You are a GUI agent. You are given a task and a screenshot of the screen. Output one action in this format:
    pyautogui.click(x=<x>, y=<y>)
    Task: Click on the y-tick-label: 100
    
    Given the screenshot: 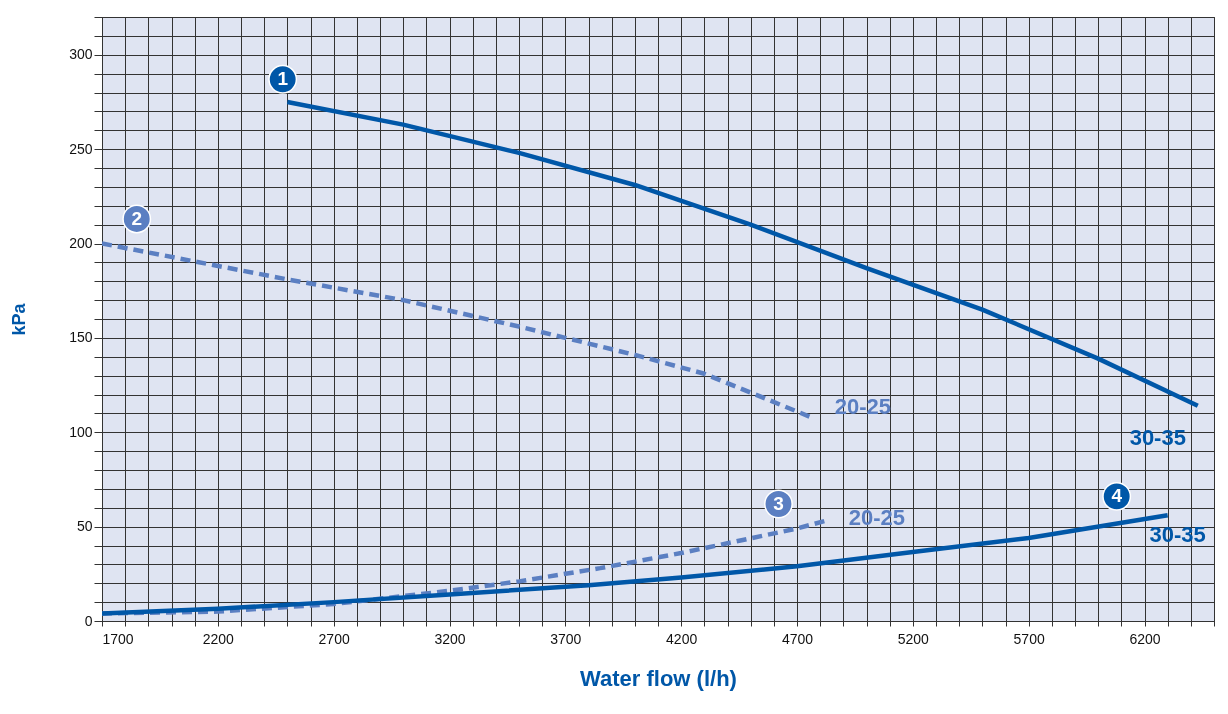 What is the action you would take?
    pyautogui.click(x=81, y=431)
    